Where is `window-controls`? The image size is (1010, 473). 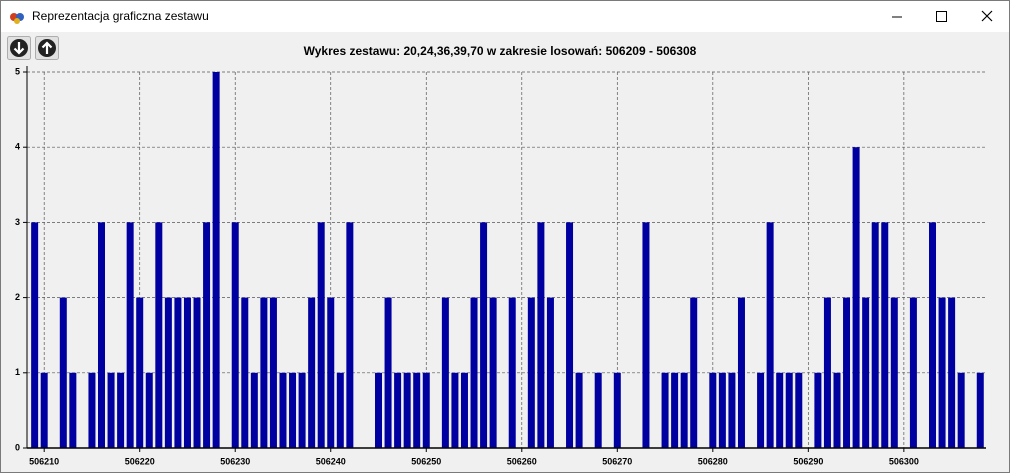 window-controls is located at coordinates (940, 16).